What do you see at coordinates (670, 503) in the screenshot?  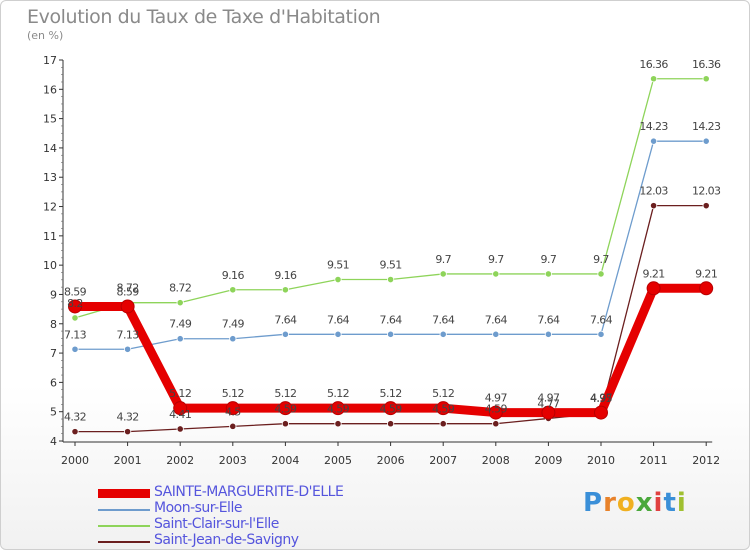 I see `logo-letter: t` at bounding box center [670, 503].